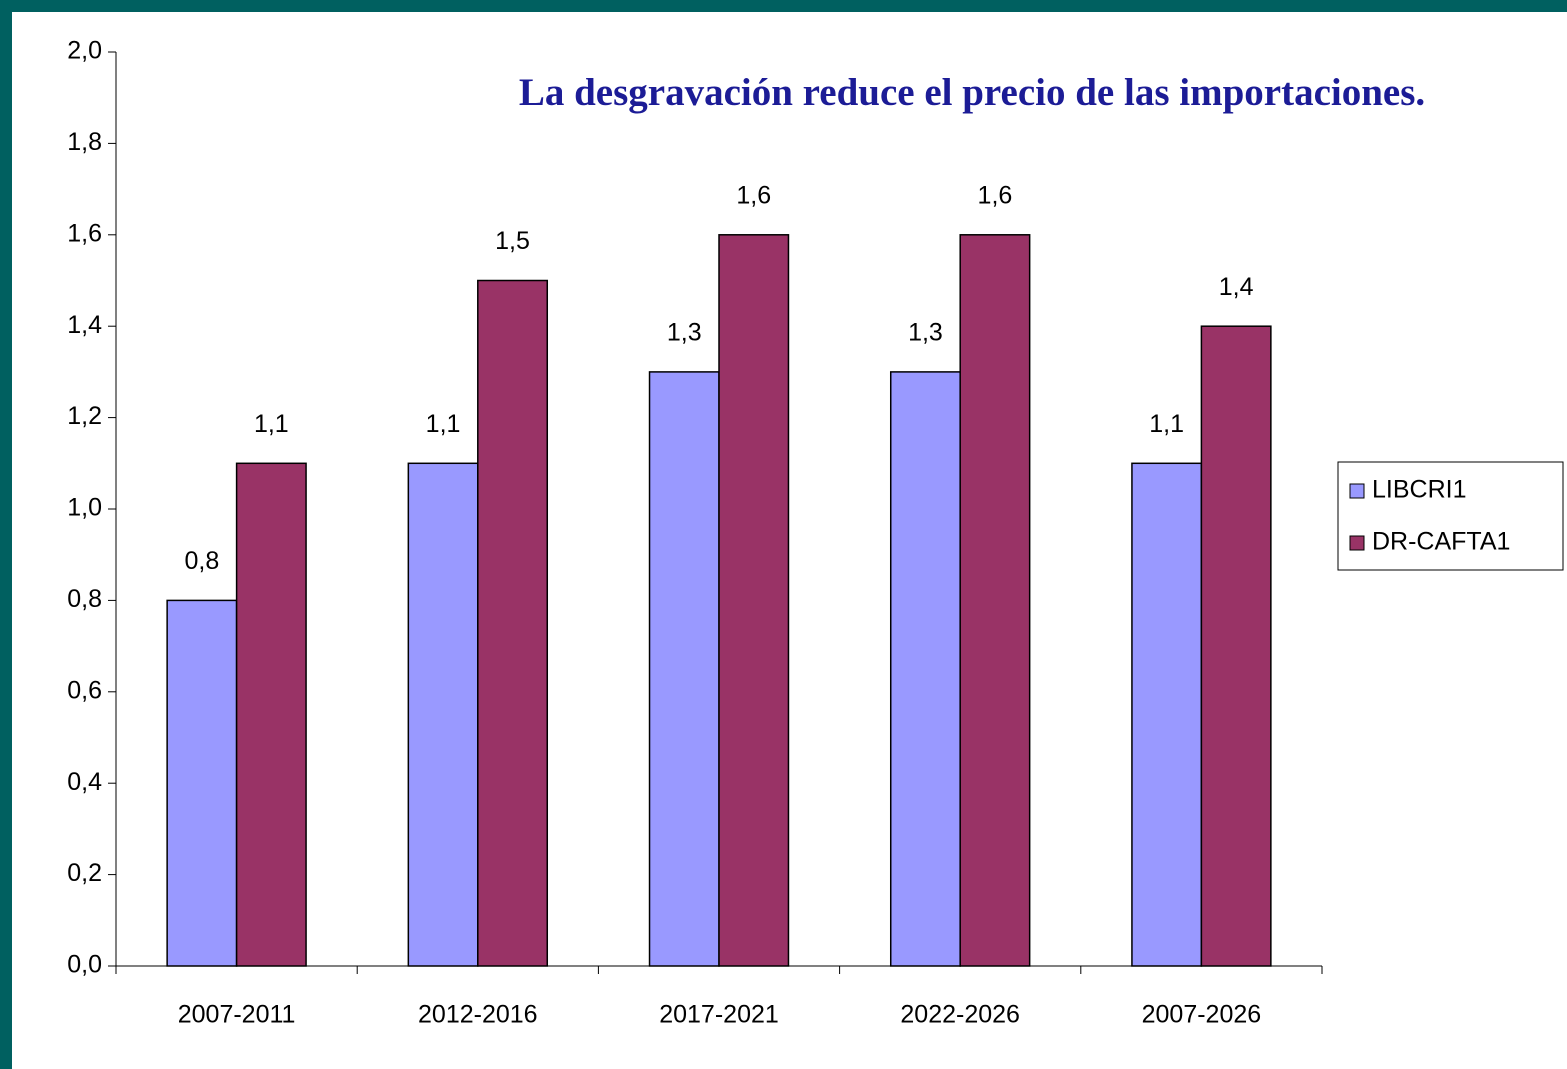 This screenshot has width=1567, height=1069. Describe the element at coordinates (1419, 490) in the screenshot. I see `legend-label: LIBCRI1` at that location.